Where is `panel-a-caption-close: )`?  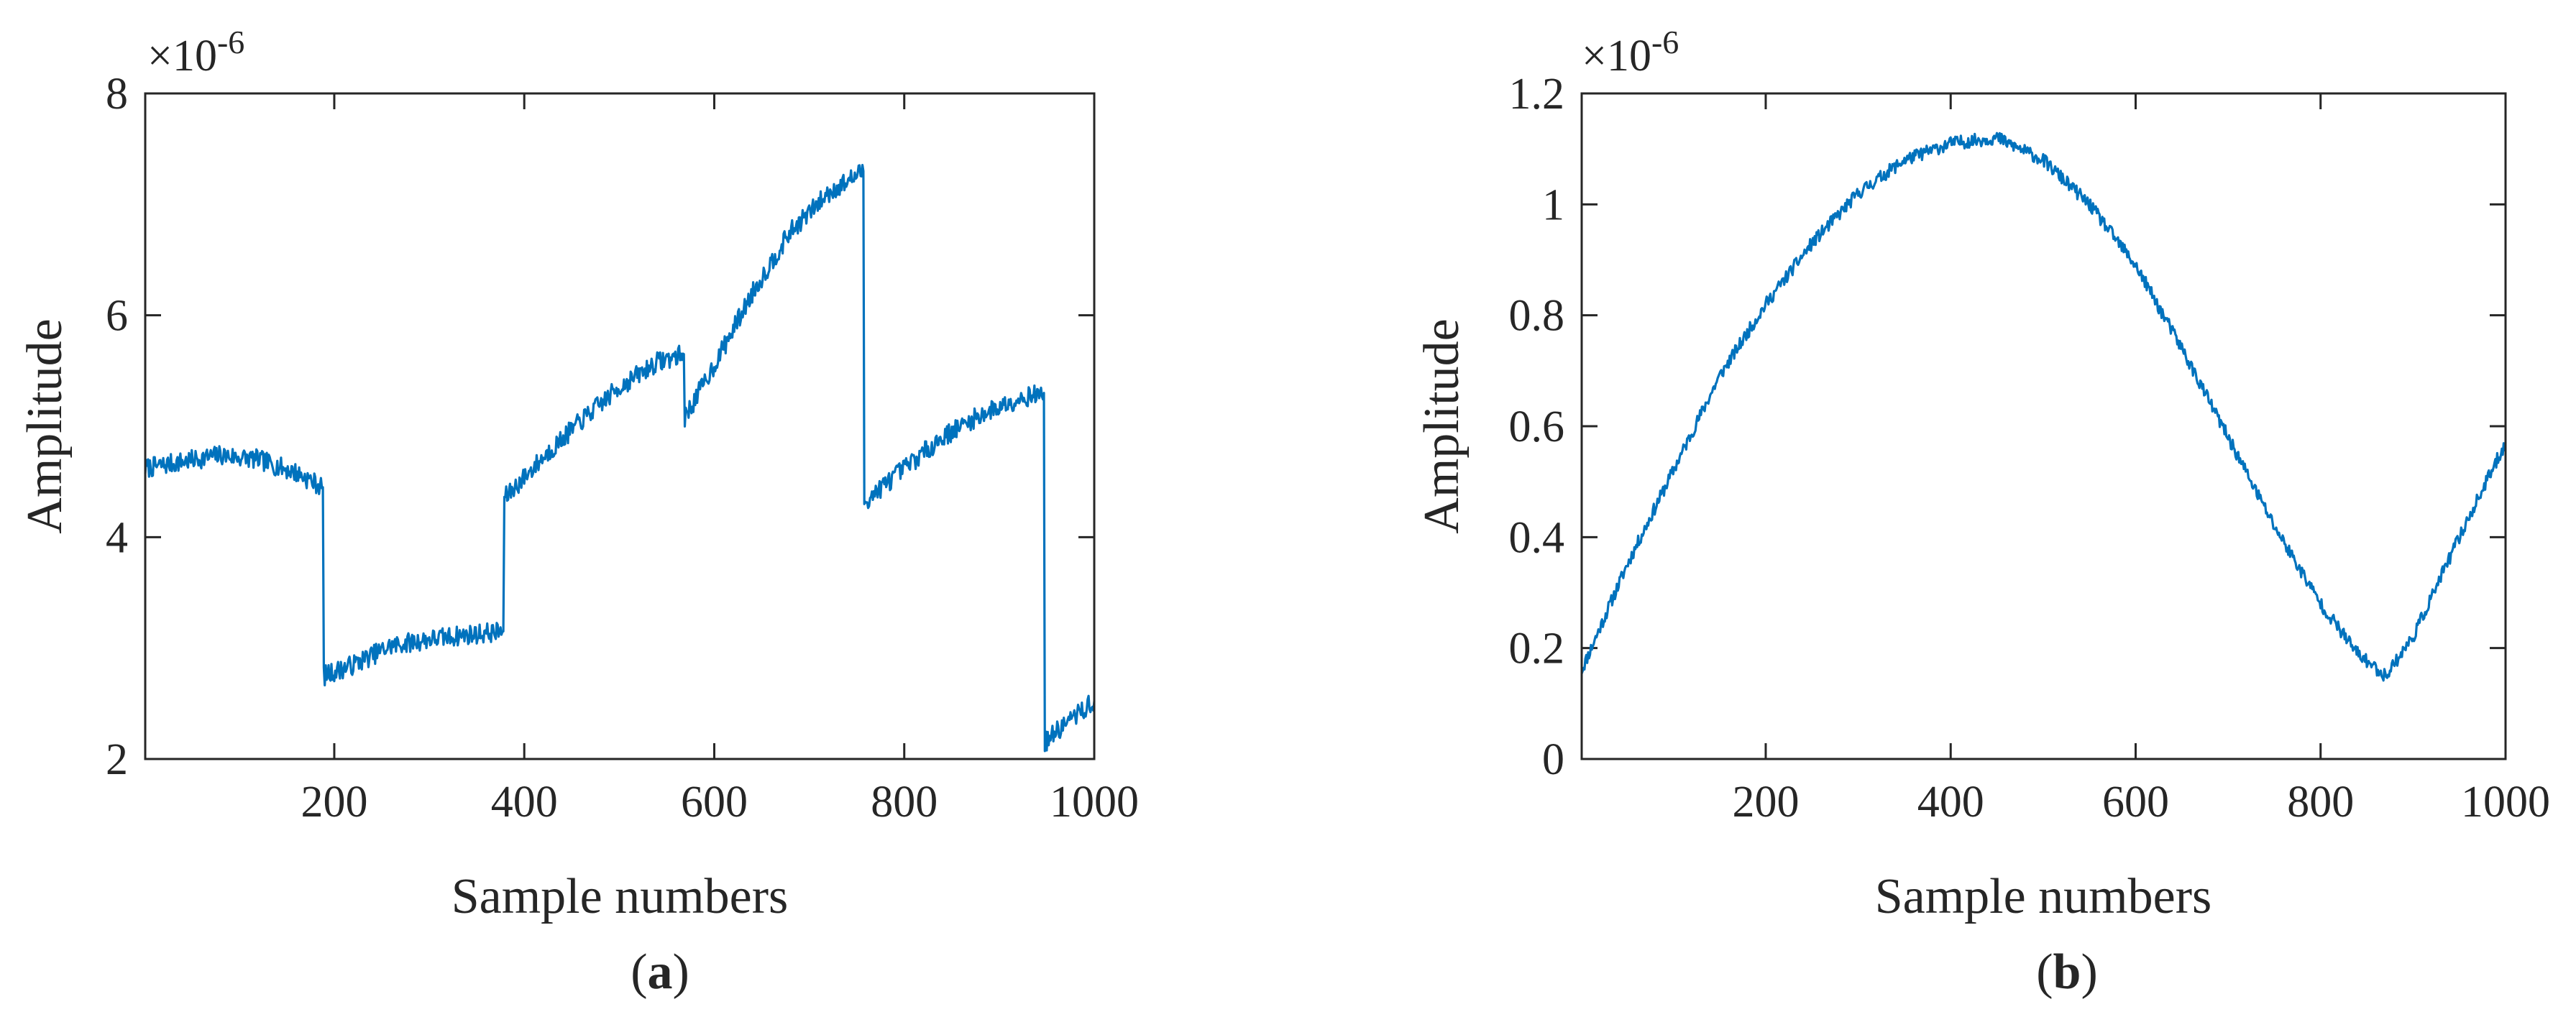
panel-a-caption-close: ) is located at coordinates (681, 972).